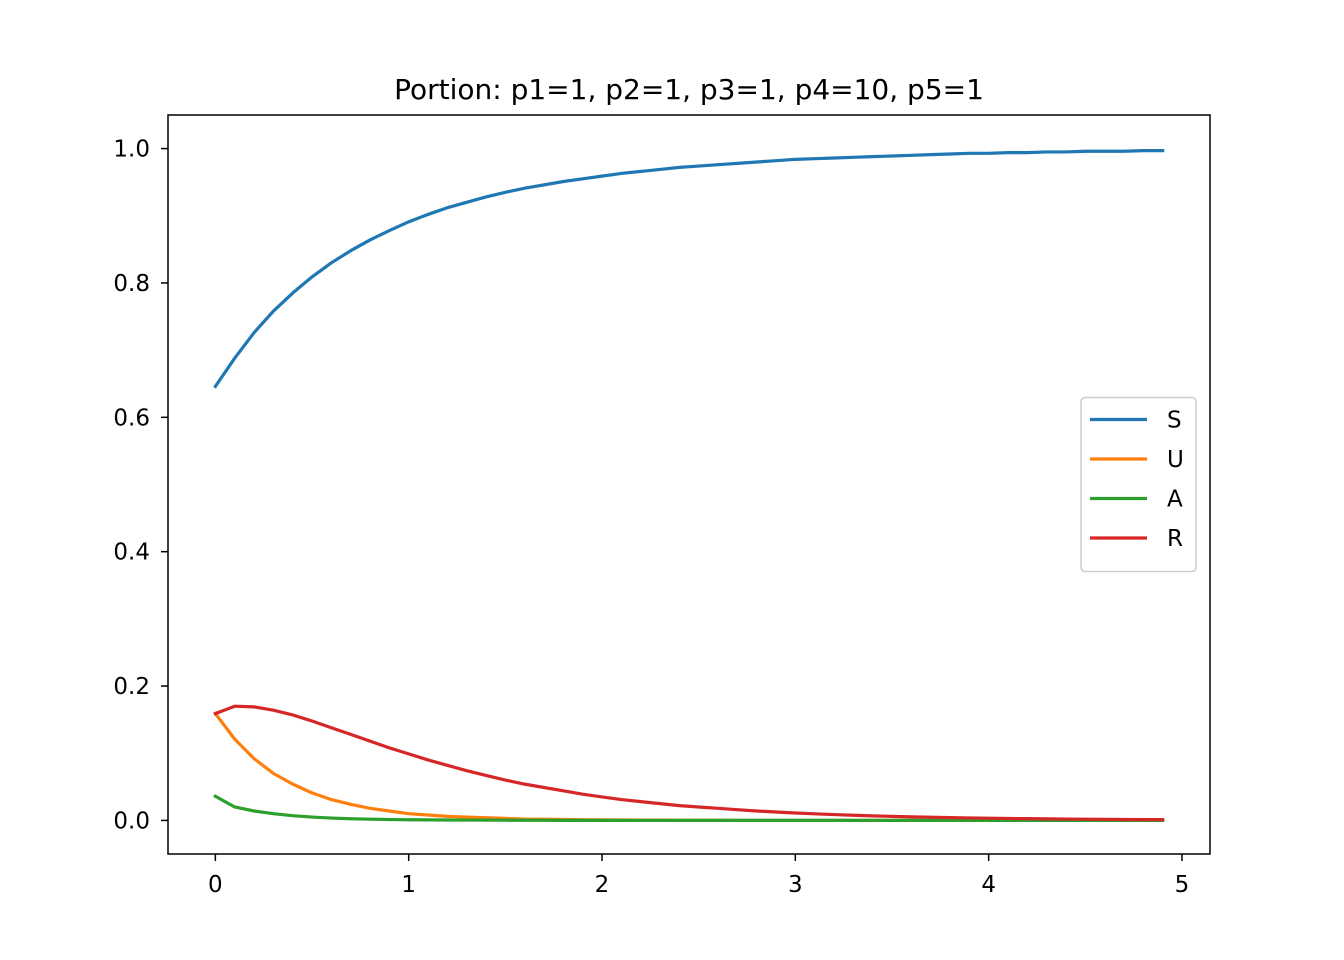  I want to click on x-tick-label: 1, so click(408, 885).